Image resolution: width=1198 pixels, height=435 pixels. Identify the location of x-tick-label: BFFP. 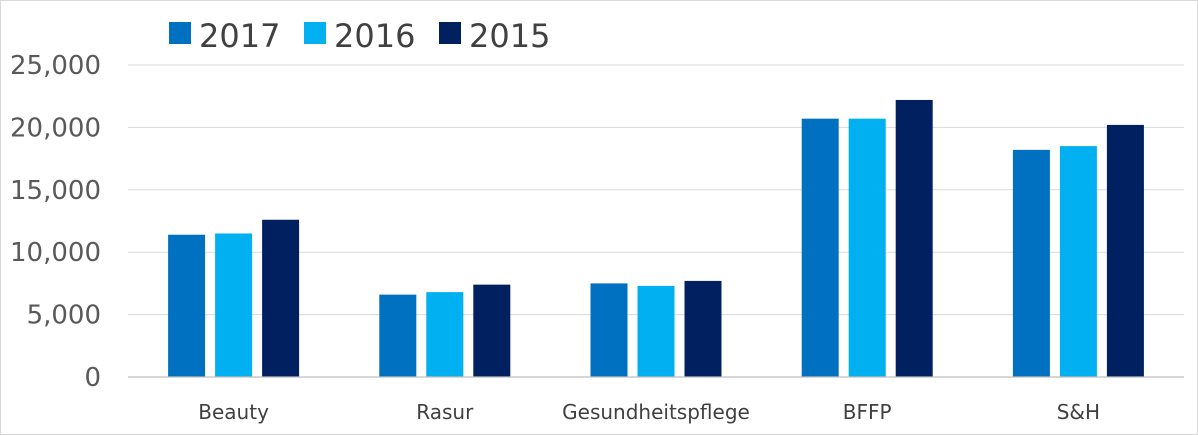
(867, 412).